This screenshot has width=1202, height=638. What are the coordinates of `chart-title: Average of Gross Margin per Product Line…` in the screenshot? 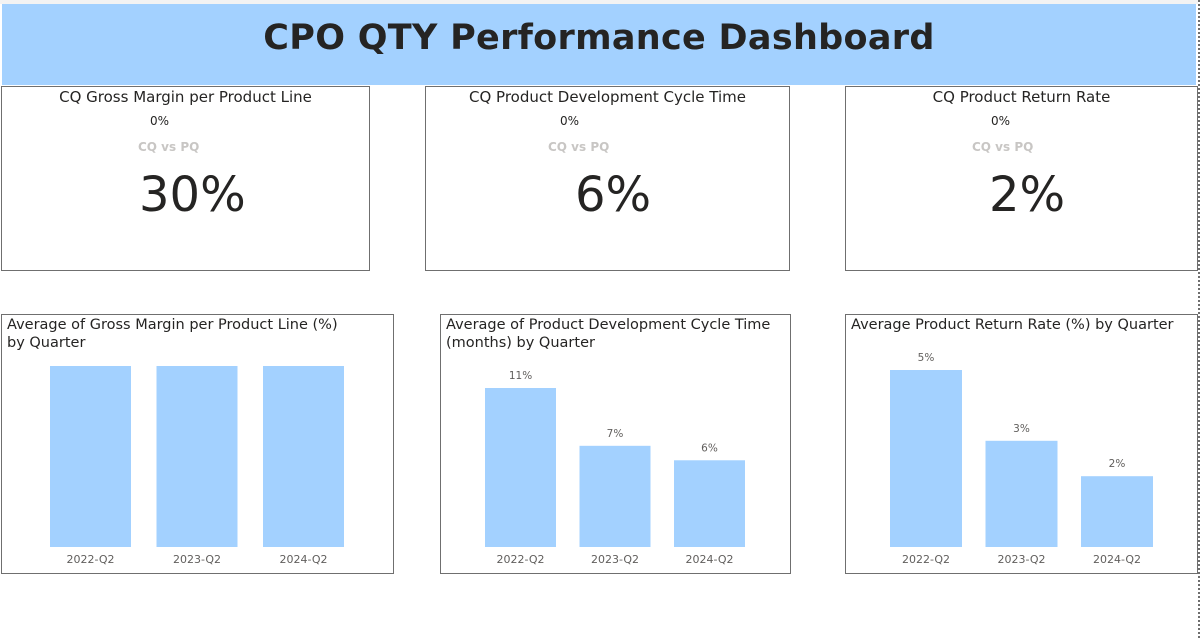 It's located at (172, 334).